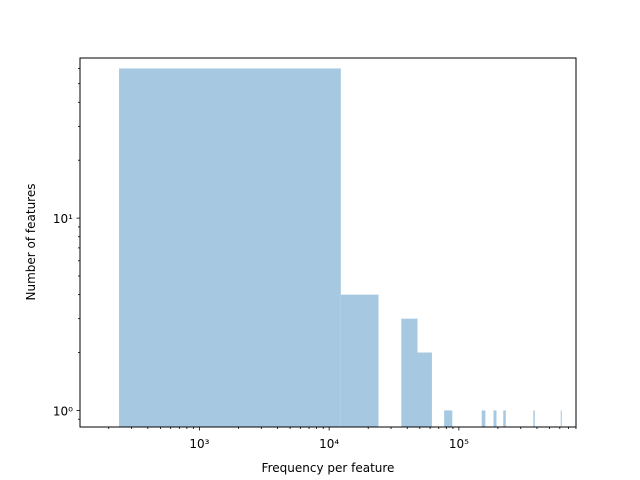  Describe the element at coordinates (66, 244) in the screenshot. I see `y-axis-ticks: 10⁰ 10¹` at that location.